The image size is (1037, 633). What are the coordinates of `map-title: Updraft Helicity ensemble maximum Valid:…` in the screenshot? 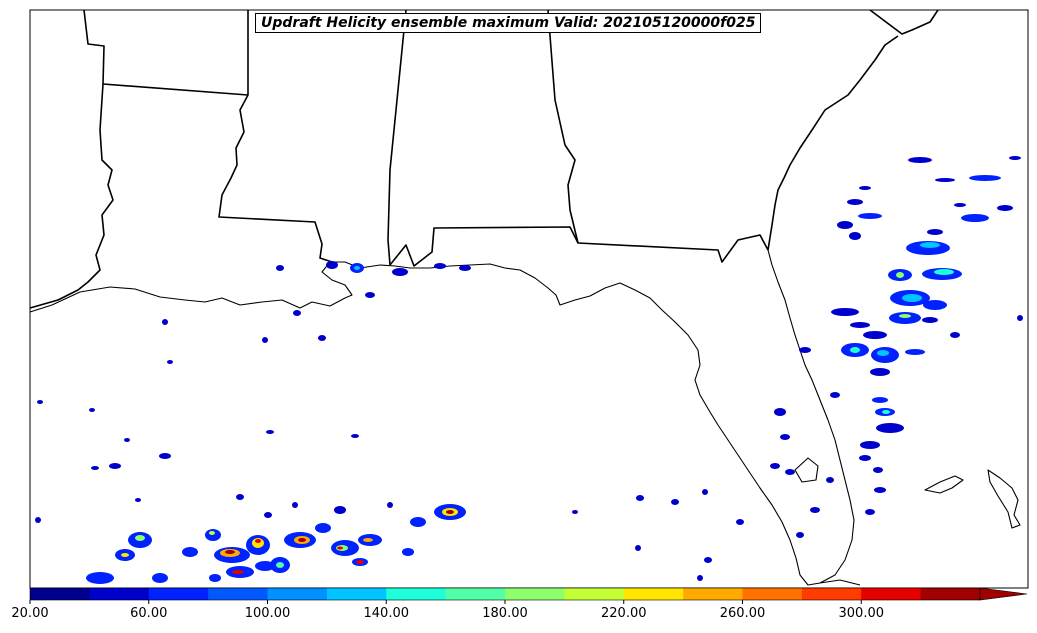 It's located at (508, 23).